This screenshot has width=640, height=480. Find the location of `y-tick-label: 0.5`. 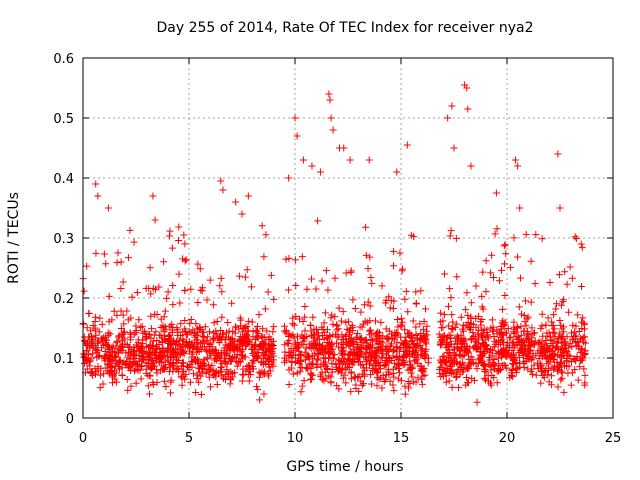

y-tick-label: 0.5 is located at coordinates (63, 119).